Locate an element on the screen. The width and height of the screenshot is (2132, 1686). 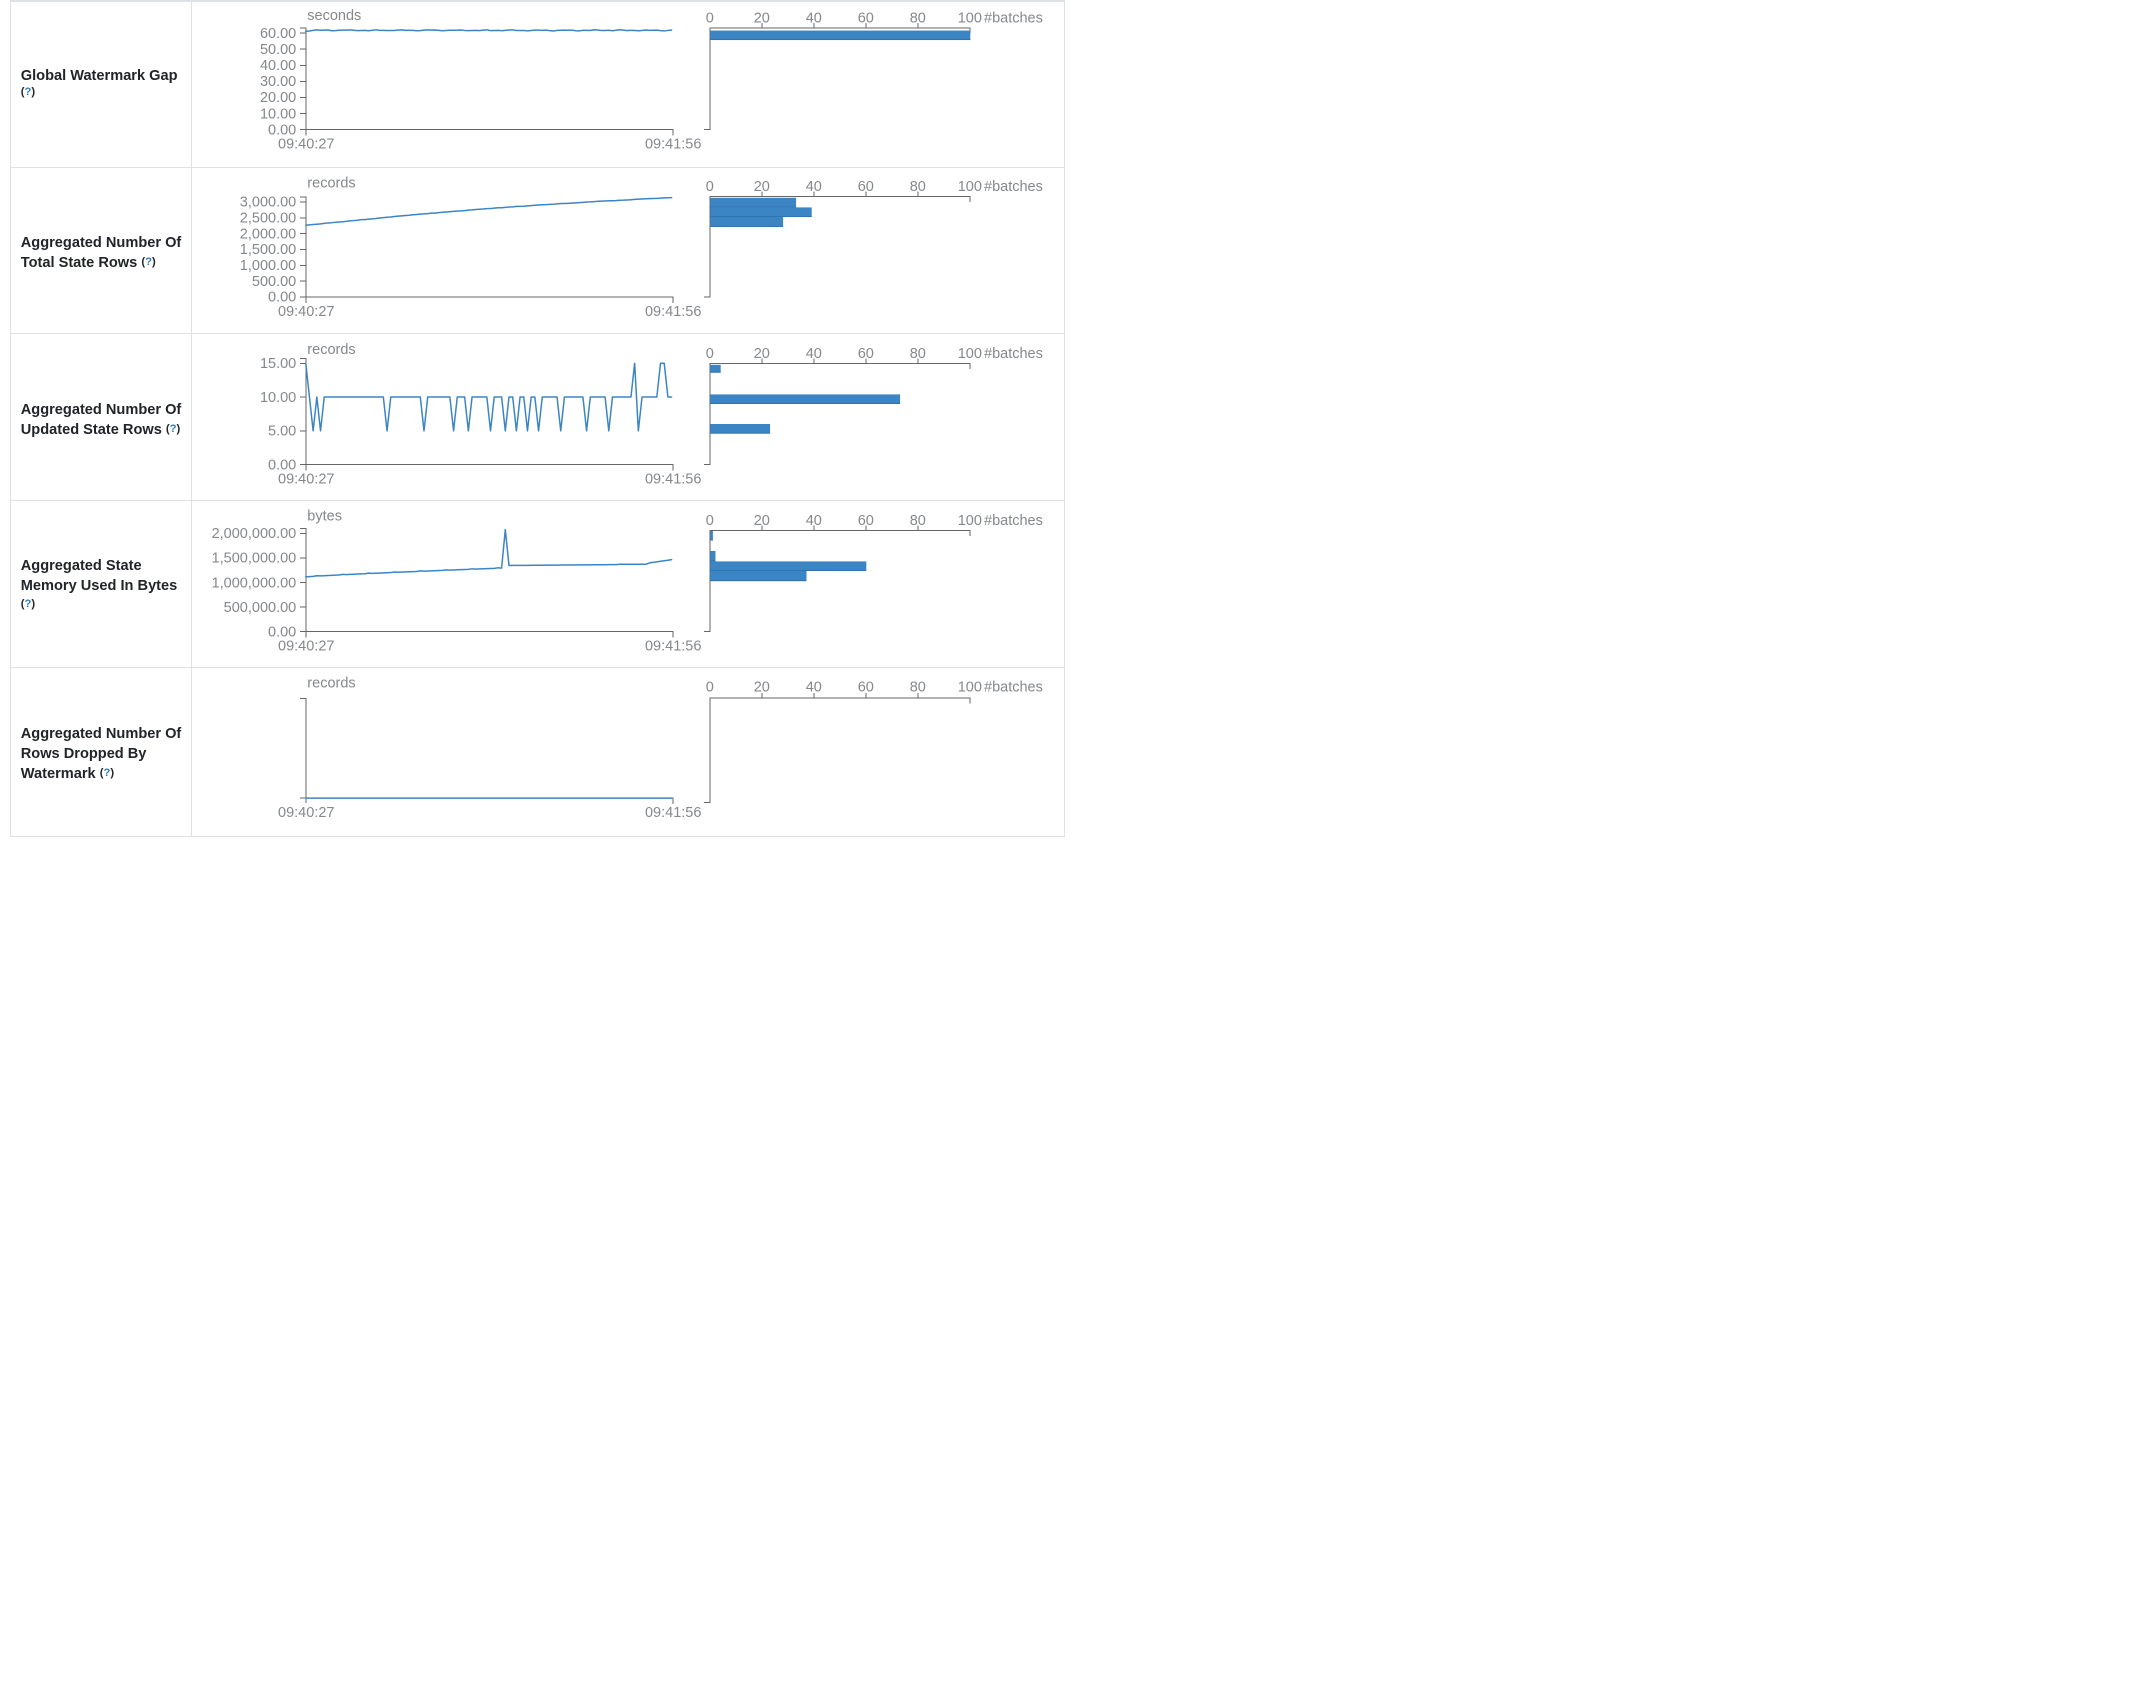
svg-text: 60.00 is located at coordinates (278, 34).